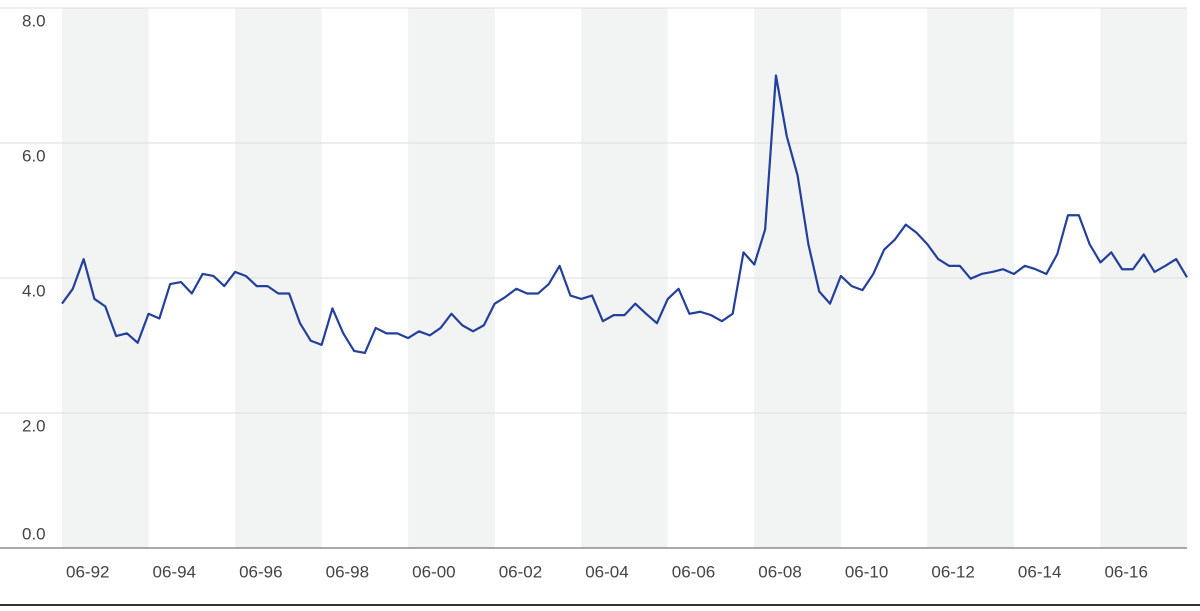 The image size is (1200, 611). I want to click on y-tick-label: 2.0, so click(34, 425).